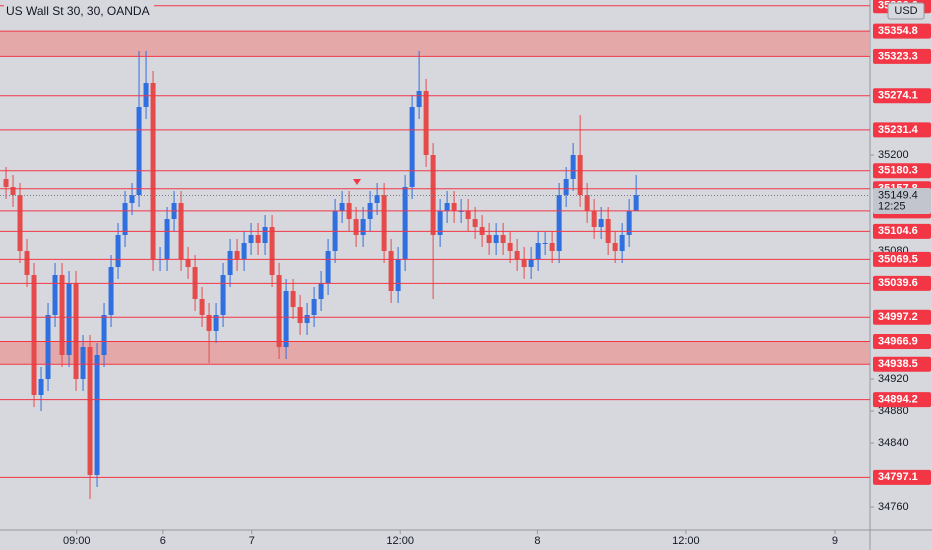  What do you see at coordinates (898, 231) in the screenshot?
I see `level-label: 35104.6` at bounding box center [898, 231].